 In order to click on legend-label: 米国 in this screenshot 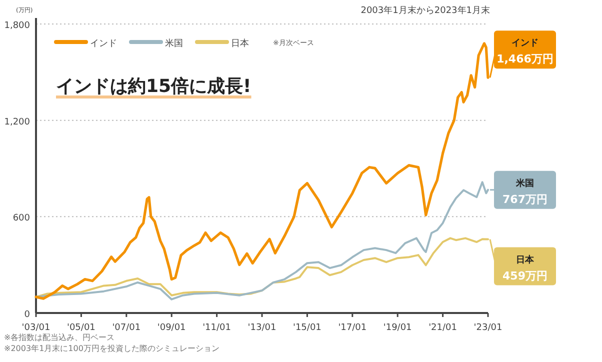, I will do `click(174, 43)`.